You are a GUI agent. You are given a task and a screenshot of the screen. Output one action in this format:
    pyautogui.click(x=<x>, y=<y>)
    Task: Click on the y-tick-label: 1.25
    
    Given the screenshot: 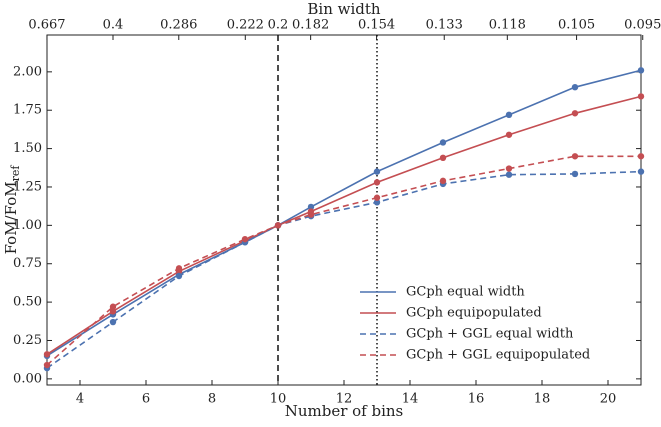 What is the action you would take?
    pyautogui.click(x=27, y=186)
    